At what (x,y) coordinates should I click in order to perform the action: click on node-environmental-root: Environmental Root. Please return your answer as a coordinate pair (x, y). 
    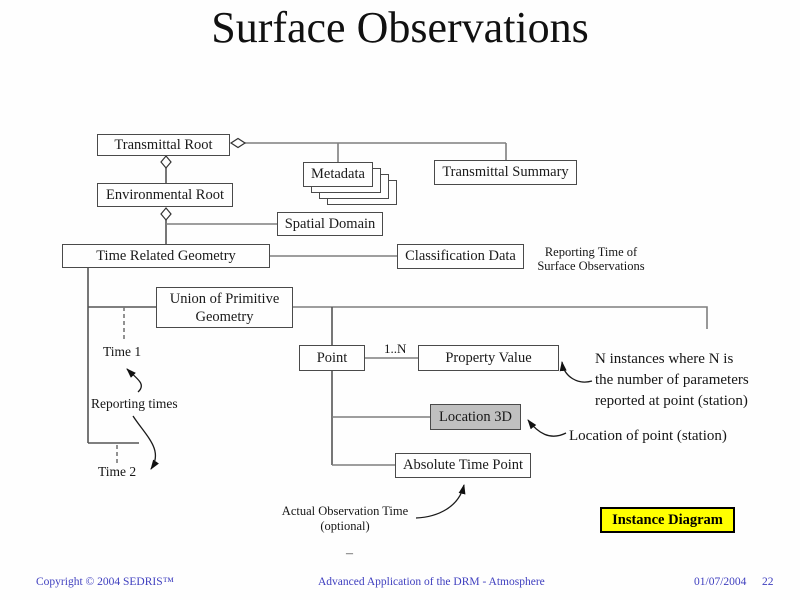
    Looking at the image, I should click on (165, 195).